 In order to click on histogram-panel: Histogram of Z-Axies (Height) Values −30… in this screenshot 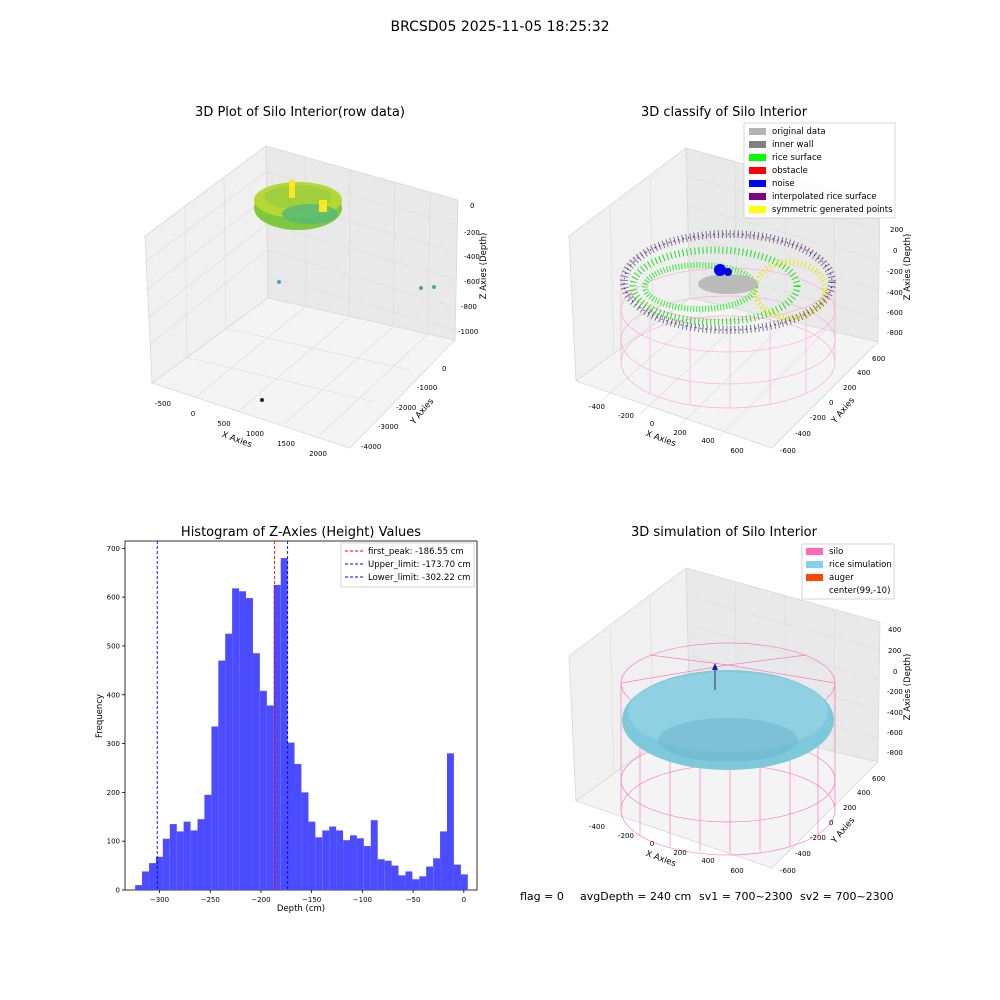, I will do `click(286, 719)`.